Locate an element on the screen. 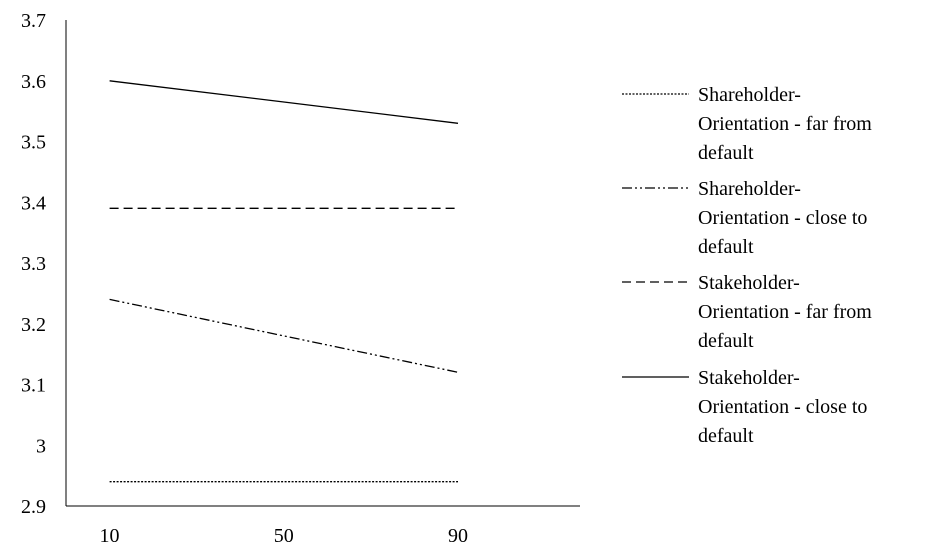 This screenshot has width=935, height=551. y-tick-label: 3.1 is located at coordinates (33, 386).